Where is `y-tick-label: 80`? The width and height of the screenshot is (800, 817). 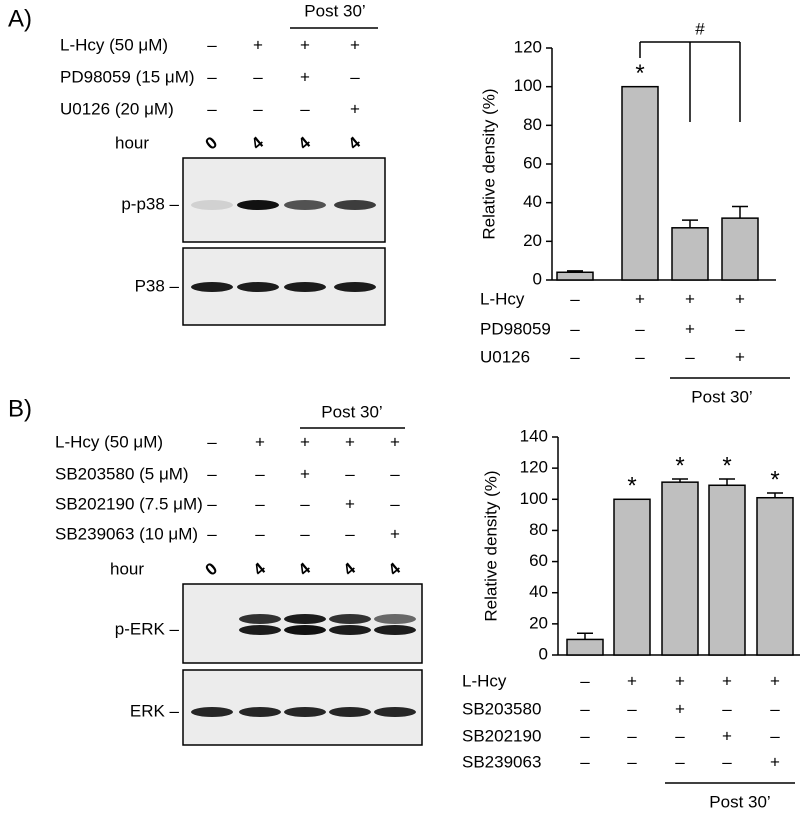
y-tick-label: 80 is located at coordinates (538, 529).